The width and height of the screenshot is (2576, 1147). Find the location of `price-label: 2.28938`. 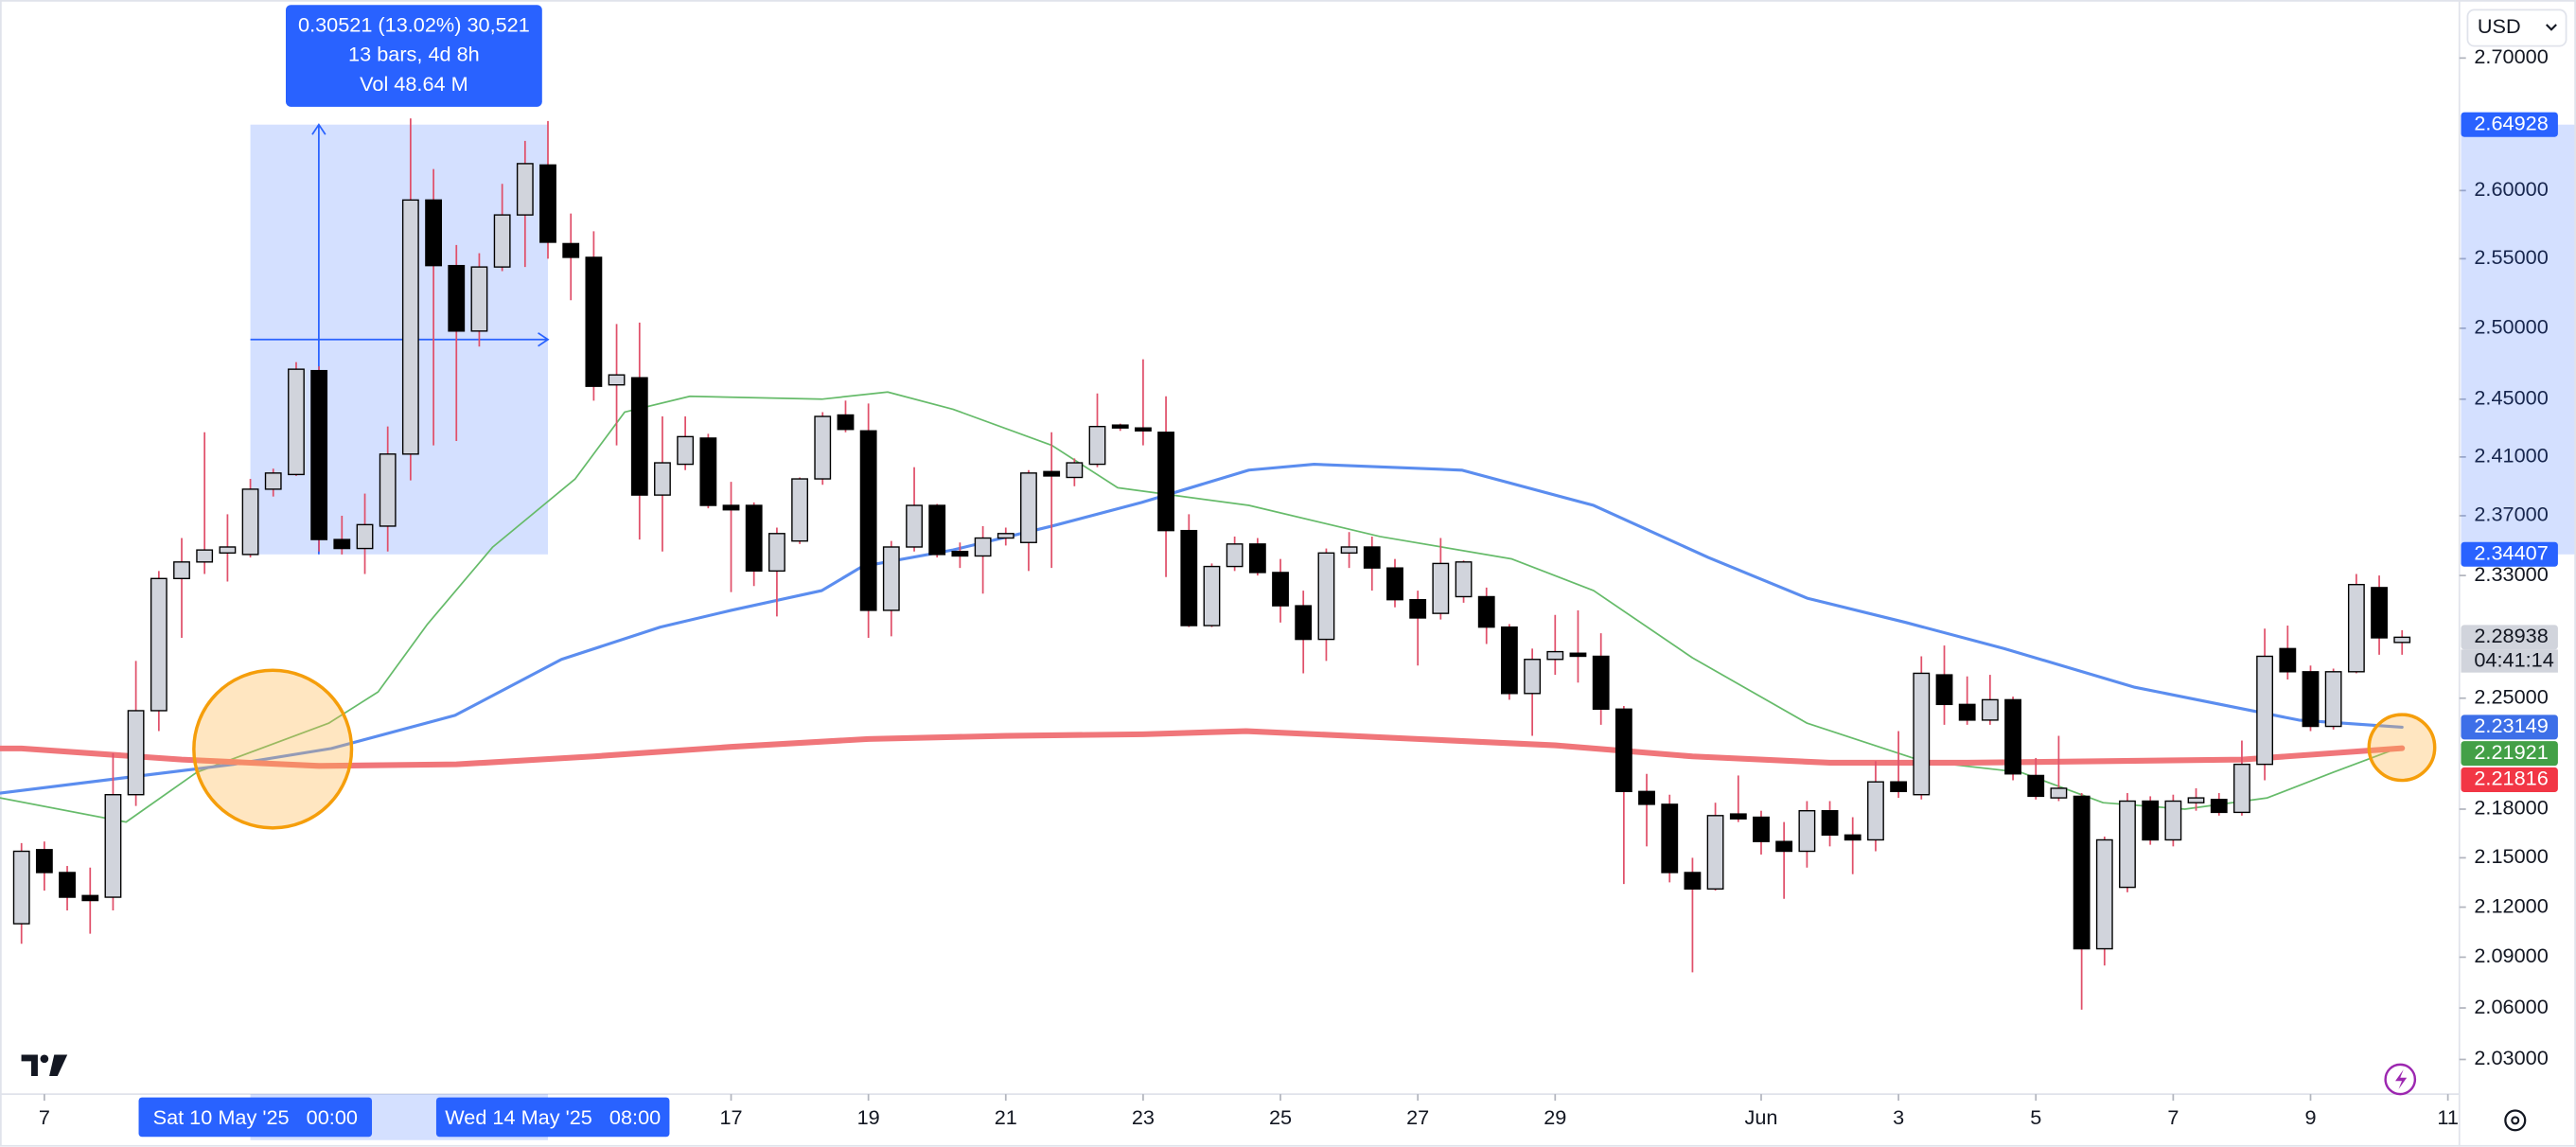

price-label: 2.28938 is located at coordinates (2511, 635).